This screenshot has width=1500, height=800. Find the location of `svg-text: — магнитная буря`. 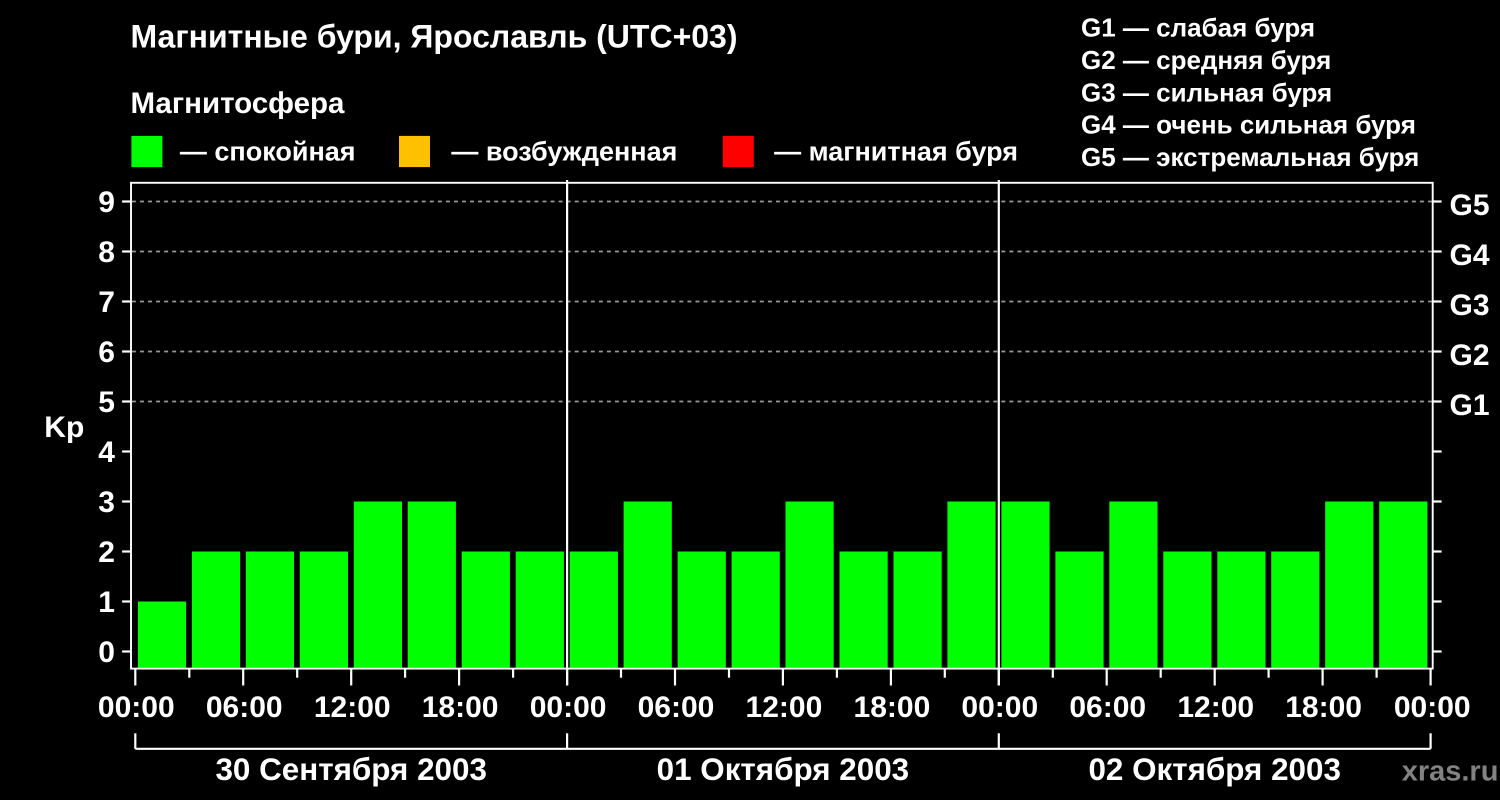

svg-text: — магнитная буря is located at coordinates (896, 152).